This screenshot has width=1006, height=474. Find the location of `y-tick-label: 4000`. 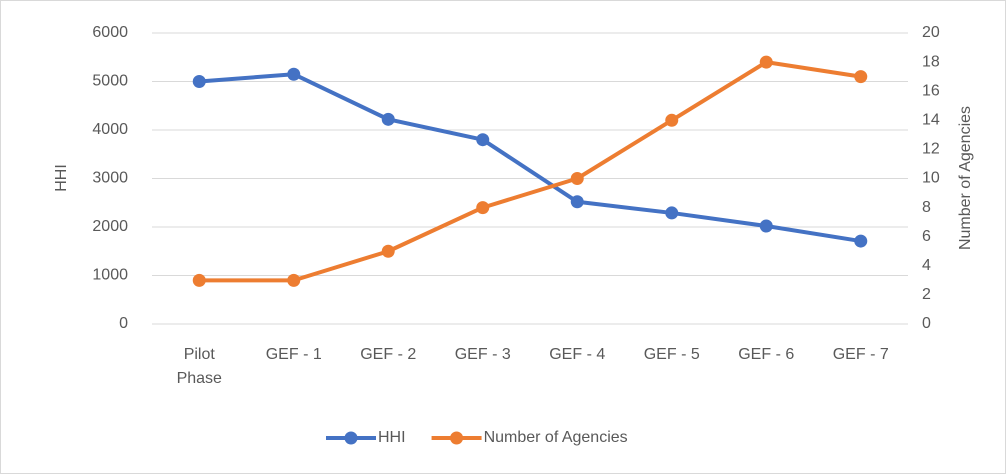

y-tick-label: 4000 is located at coordinates (110, 129).